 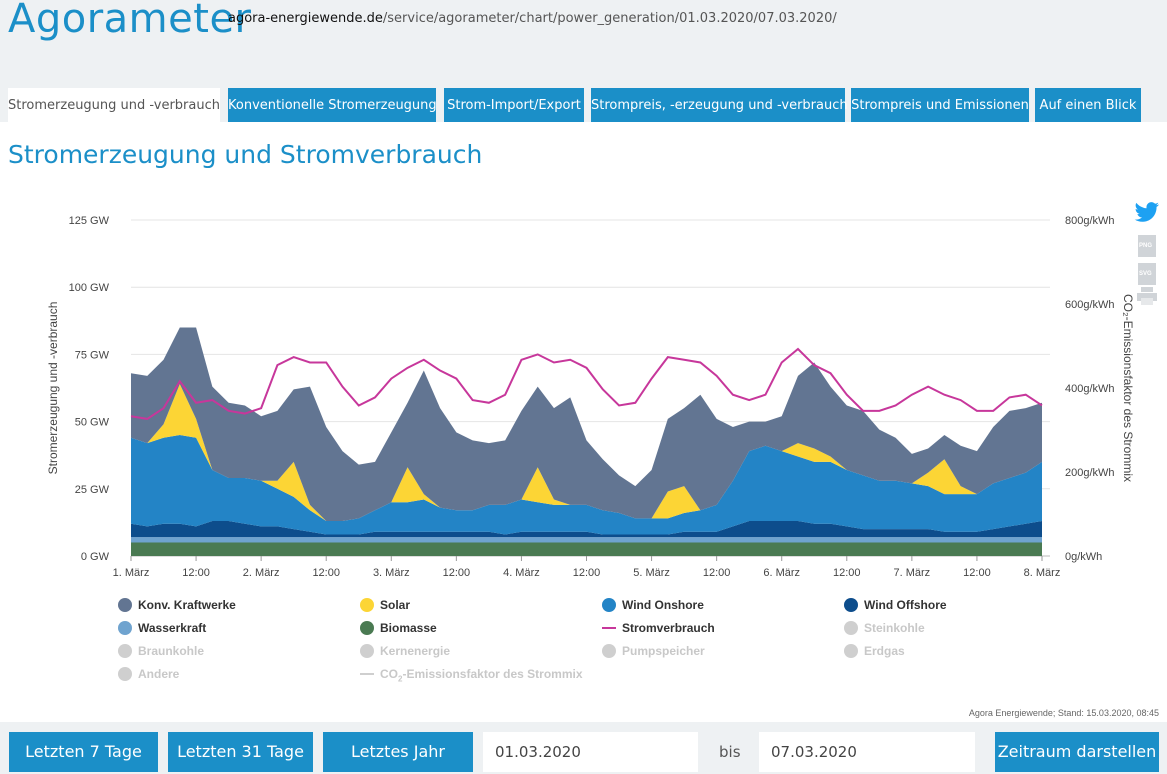 What do you see at coordinates (586, 383) in the screenshot?
I see `line-stromverbrauch` at bounding box center [586, 383].